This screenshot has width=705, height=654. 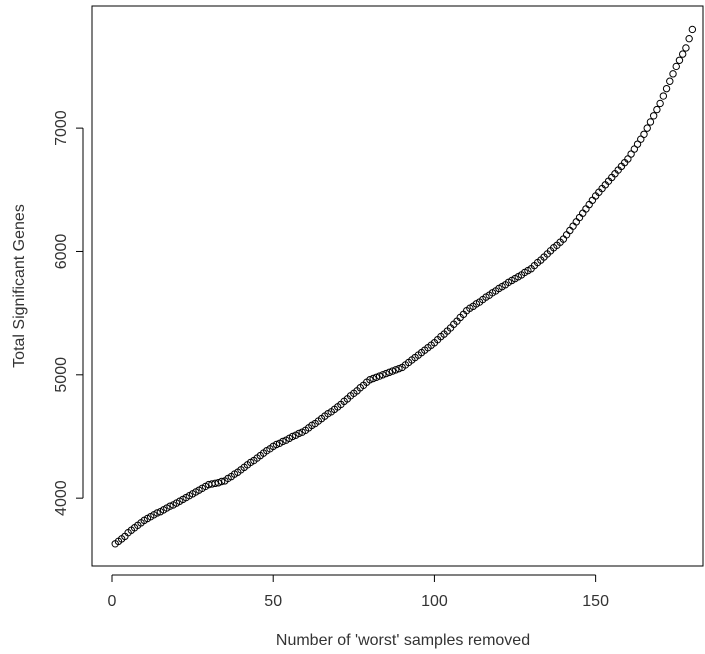 I want to click on y-axis-title: Total Significant Genes, so click(x=19, y=286).